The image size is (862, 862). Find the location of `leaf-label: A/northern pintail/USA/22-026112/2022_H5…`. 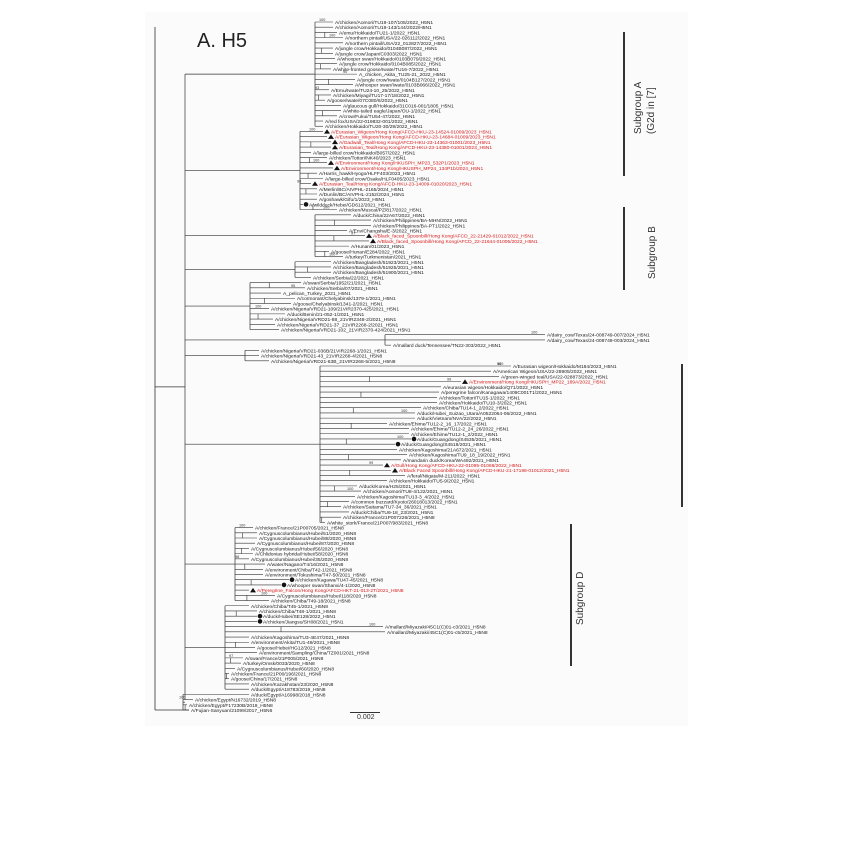

leaf-label: A/northern pintail/USA/22-026112/2022_H5… is located at coordinates (395, 39).